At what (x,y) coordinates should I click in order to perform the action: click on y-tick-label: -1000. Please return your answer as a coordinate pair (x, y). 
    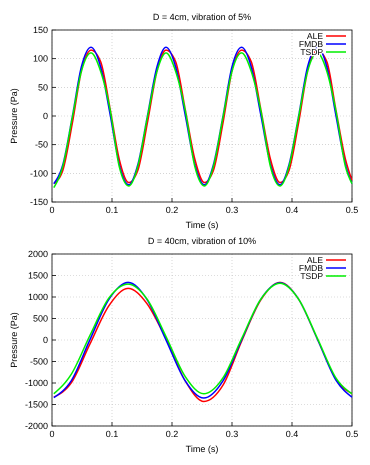
    Looking at the image, I should click on (36, 383).